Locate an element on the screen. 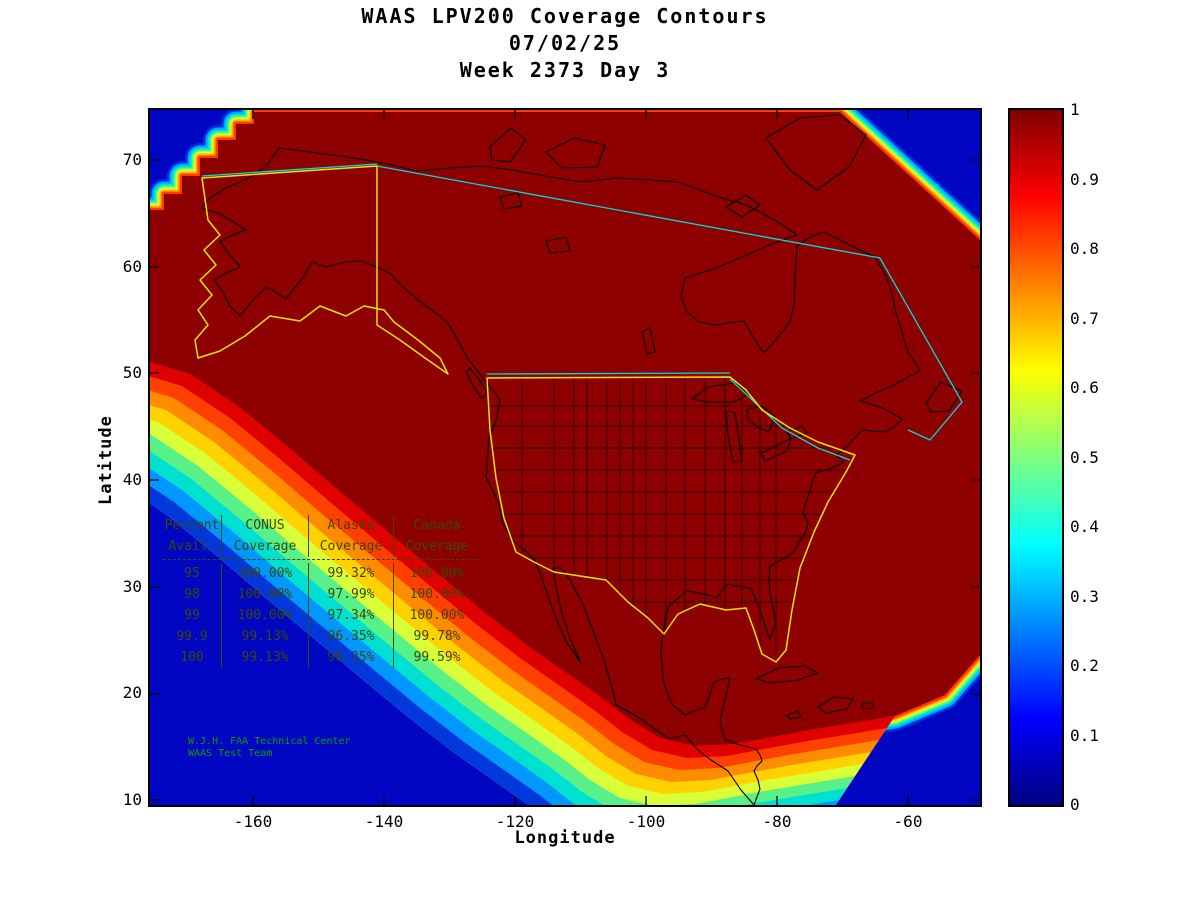 The height and width of the screenshot is (900, 1200). coverage-table-header-row: Percent CONUS Alaska Canada is located at coordinates (321, 525).